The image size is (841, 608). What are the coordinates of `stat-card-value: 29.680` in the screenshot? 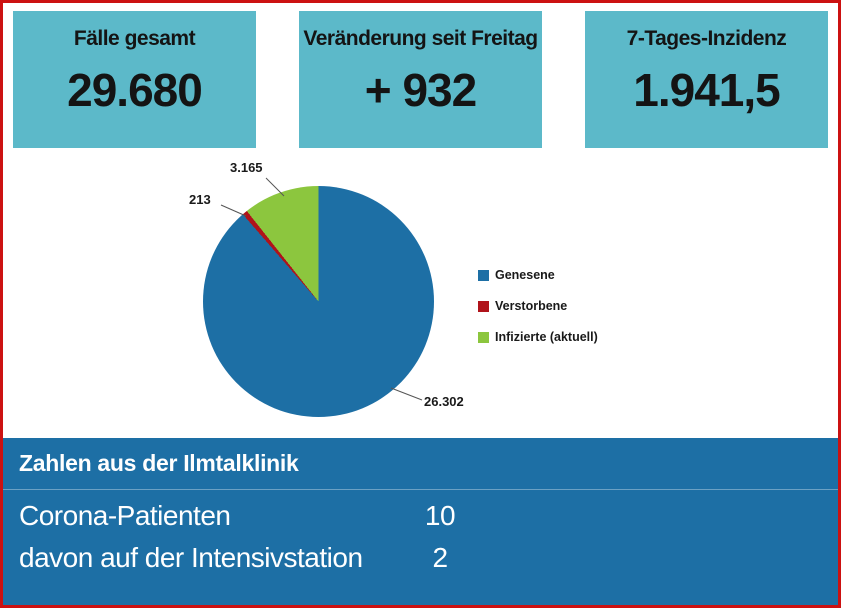 It's located at (135, 90).